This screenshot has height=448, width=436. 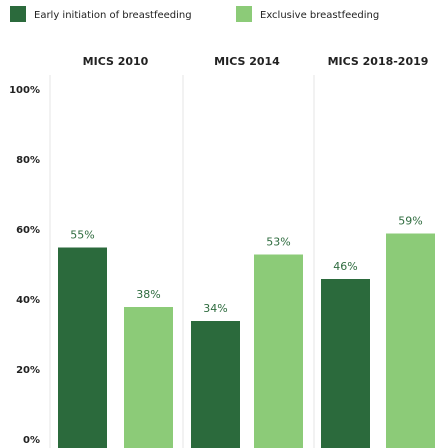 I want to click on y-tick-label: 20%, so click(x=28, y=370).